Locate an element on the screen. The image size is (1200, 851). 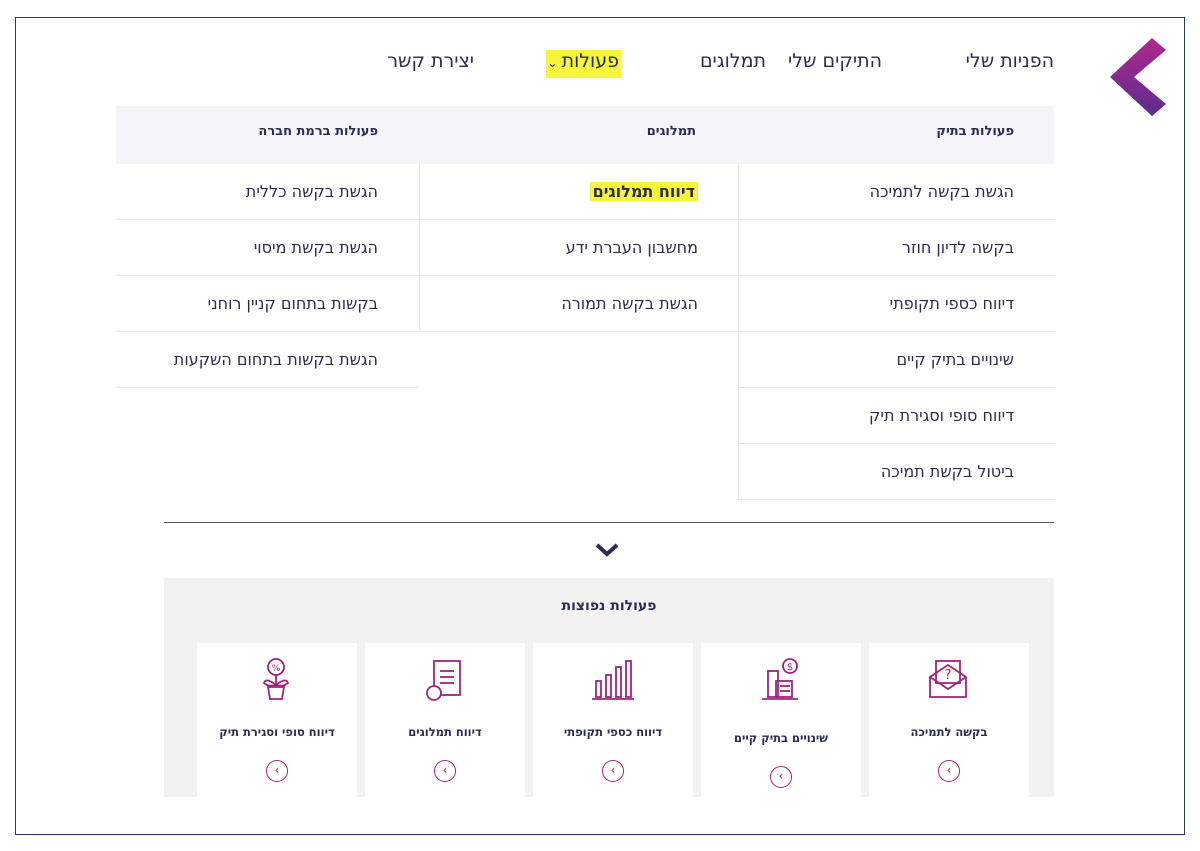
column-header-company-actions: פעולות ברמת חברה is located at coordinates (318, 131).